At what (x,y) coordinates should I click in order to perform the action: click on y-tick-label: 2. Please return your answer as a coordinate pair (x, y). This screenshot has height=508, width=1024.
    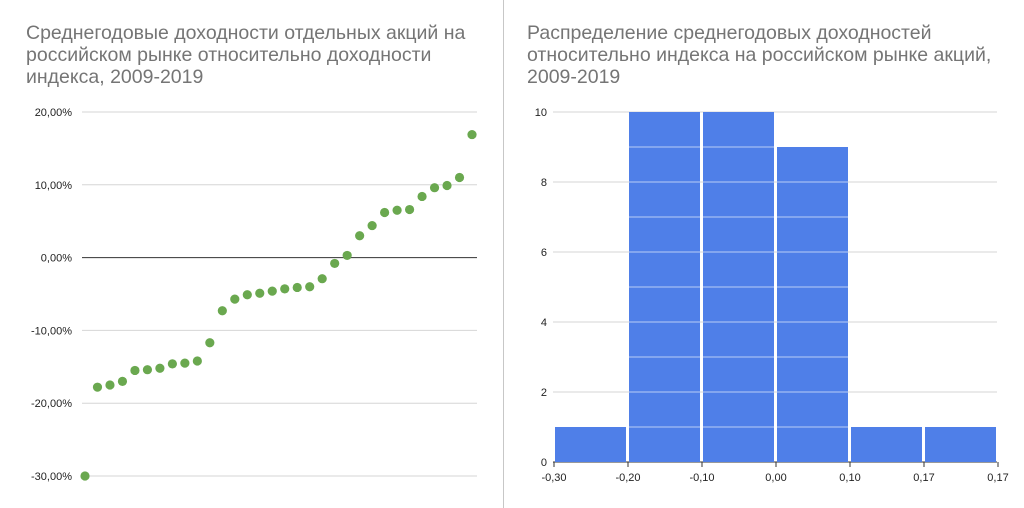
    Looking at the image, I should click on (544, 393).